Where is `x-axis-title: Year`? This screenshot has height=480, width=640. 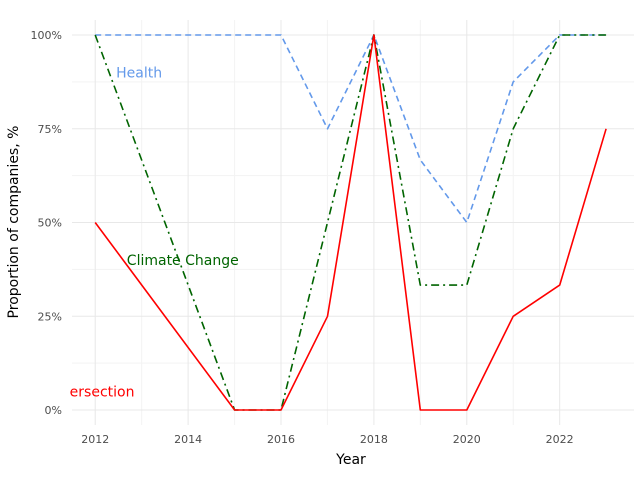
x-axis-title: Year is located at coordinates (350, 460).